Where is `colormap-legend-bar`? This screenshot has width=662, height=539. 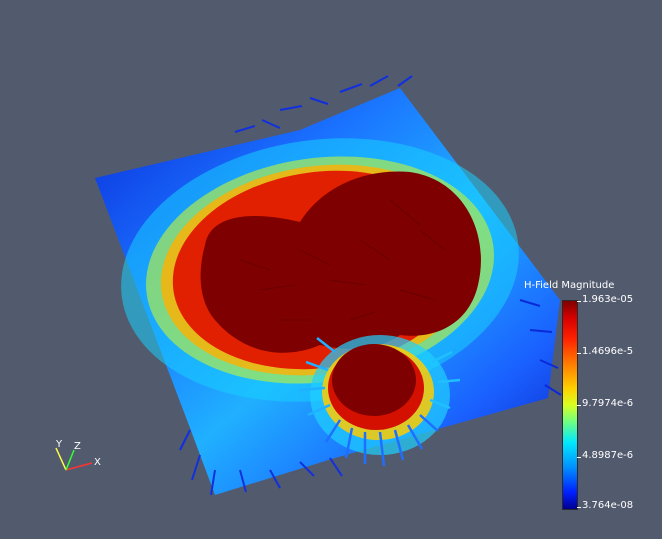
colormap-legend-bar is located at coordinates (570, 405).